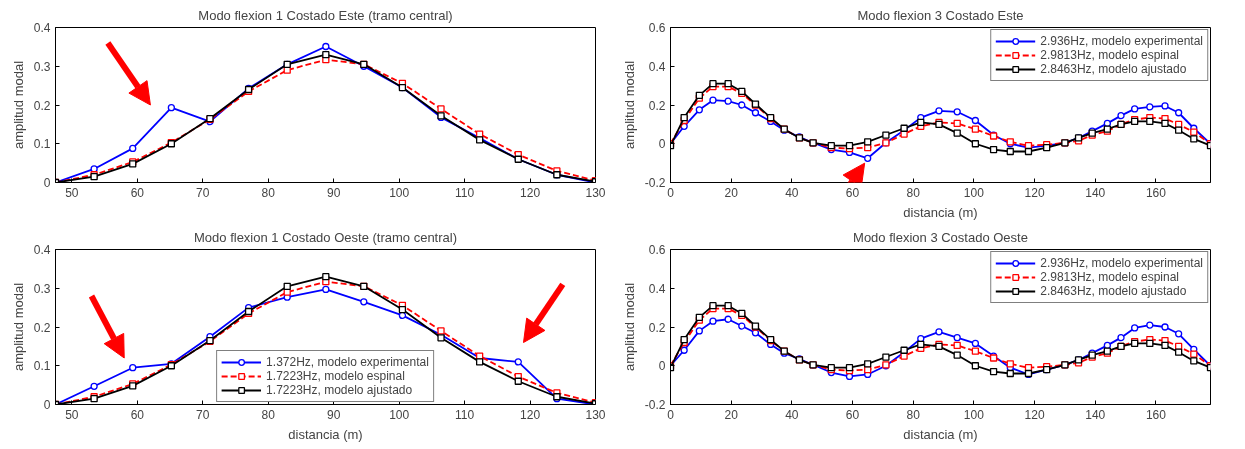 This screenshot has height=449, width=1245. What do you see at coordinates (339, 390) in the screenshot?
I see `legend-label: 1.7223Hz, modelo ajustado` at bounding box center [339, 390].